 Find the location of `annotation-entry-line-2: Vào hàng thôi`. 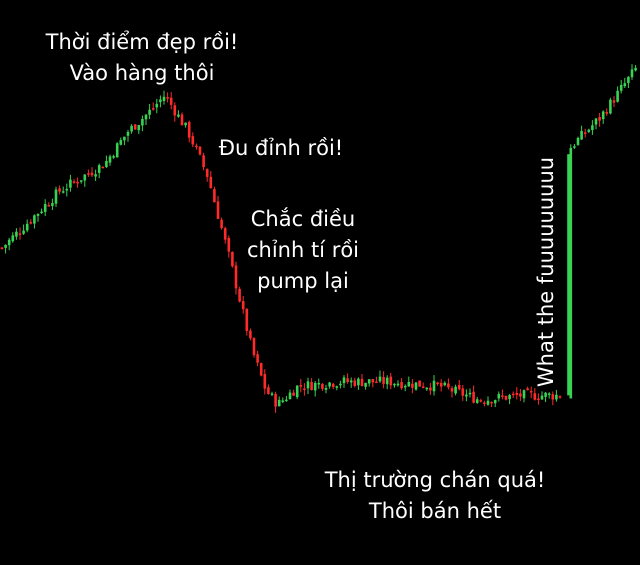

annotation-entry-line-2: Vào hàng thôi is located at coordinates (142, 73).